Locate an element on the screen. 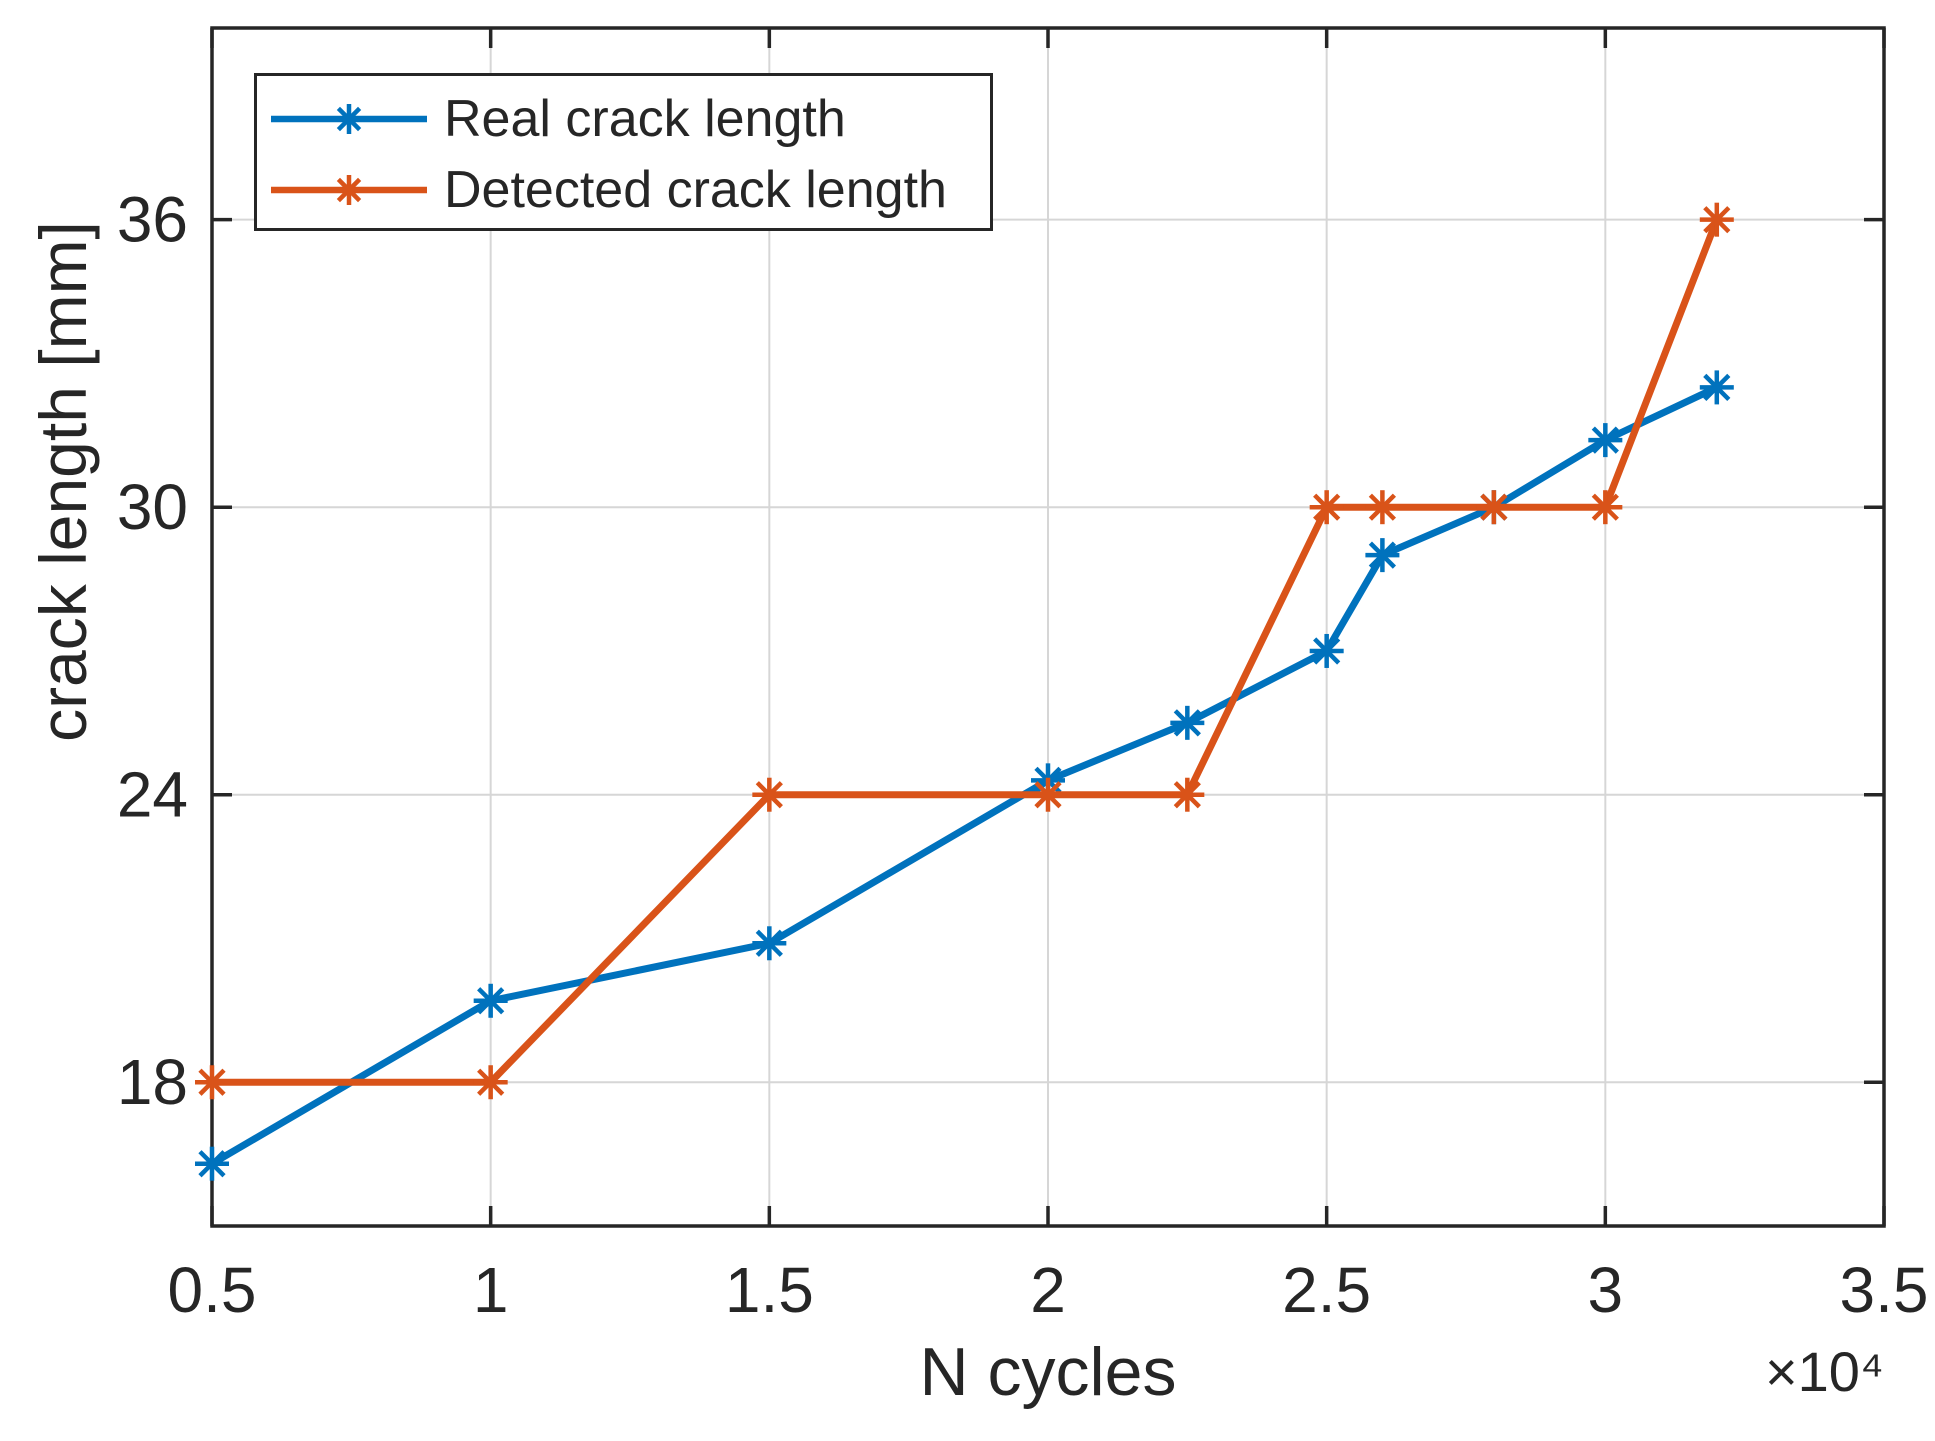  legend-item-detected: Detected crack length is located at coordinates (623, 189).